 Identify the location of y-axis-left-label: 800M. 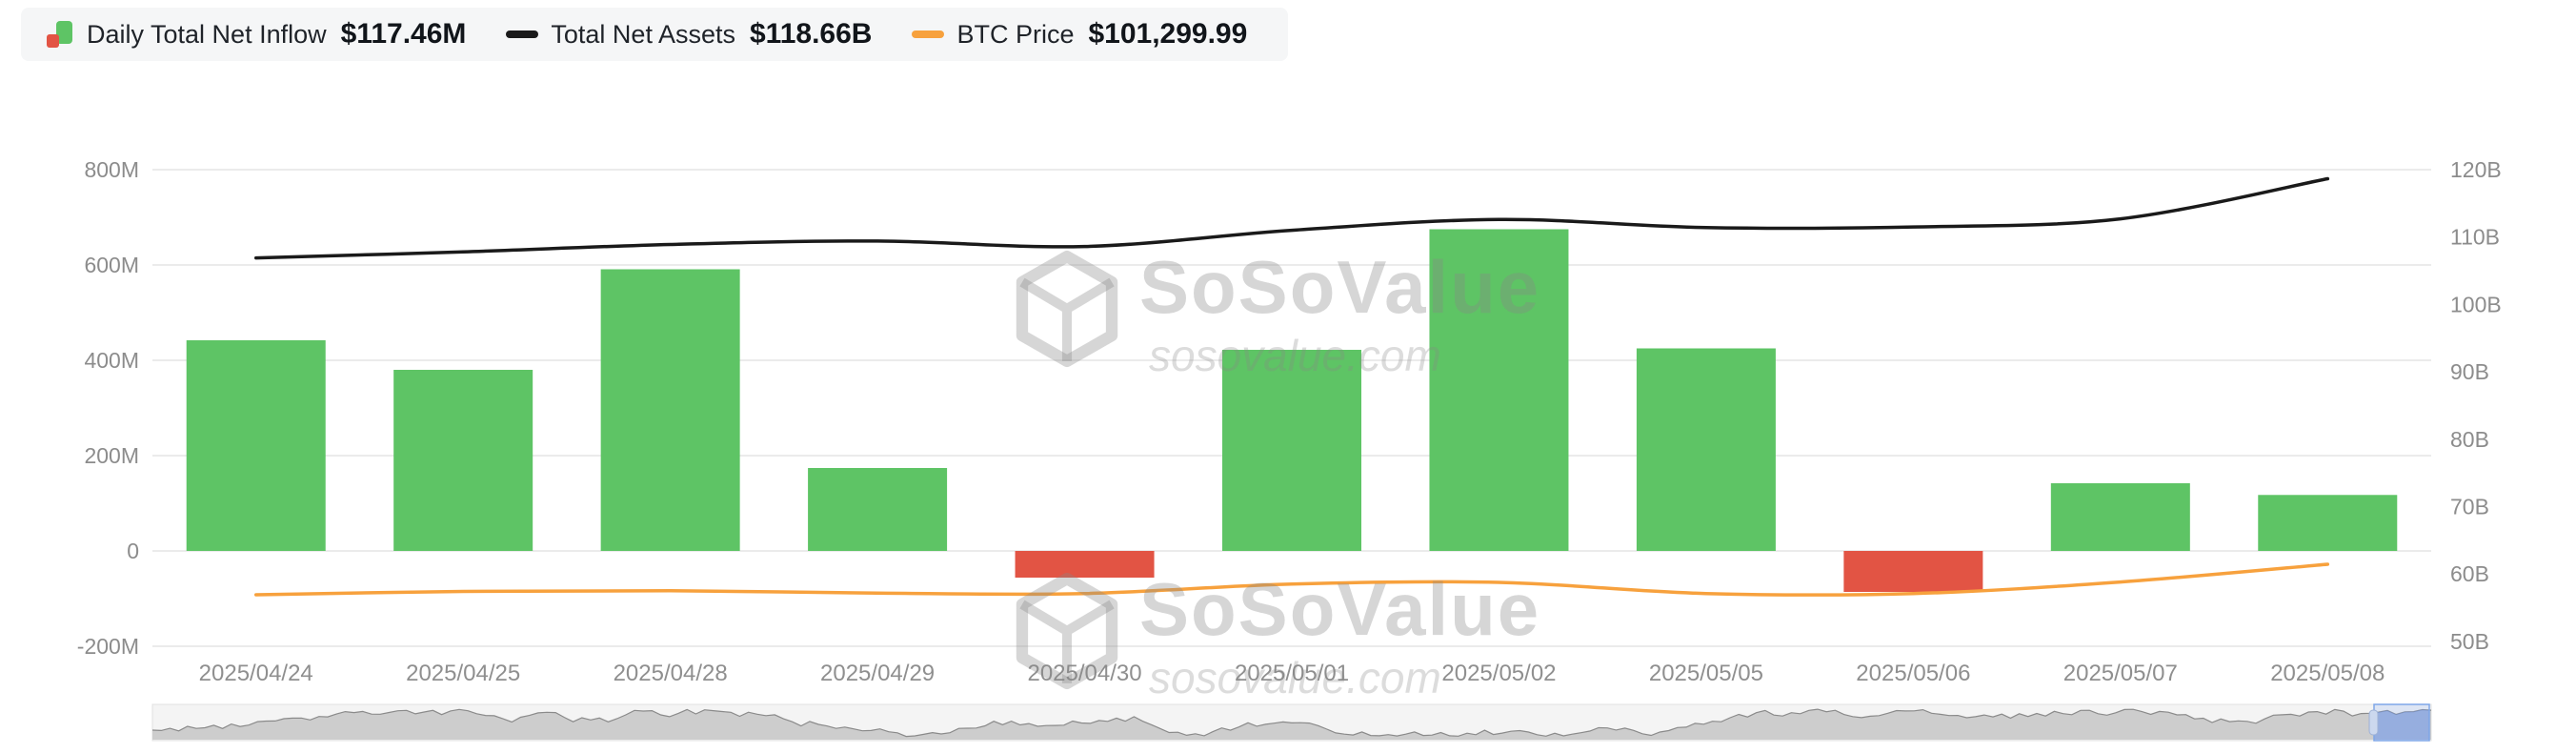
(111, 169).